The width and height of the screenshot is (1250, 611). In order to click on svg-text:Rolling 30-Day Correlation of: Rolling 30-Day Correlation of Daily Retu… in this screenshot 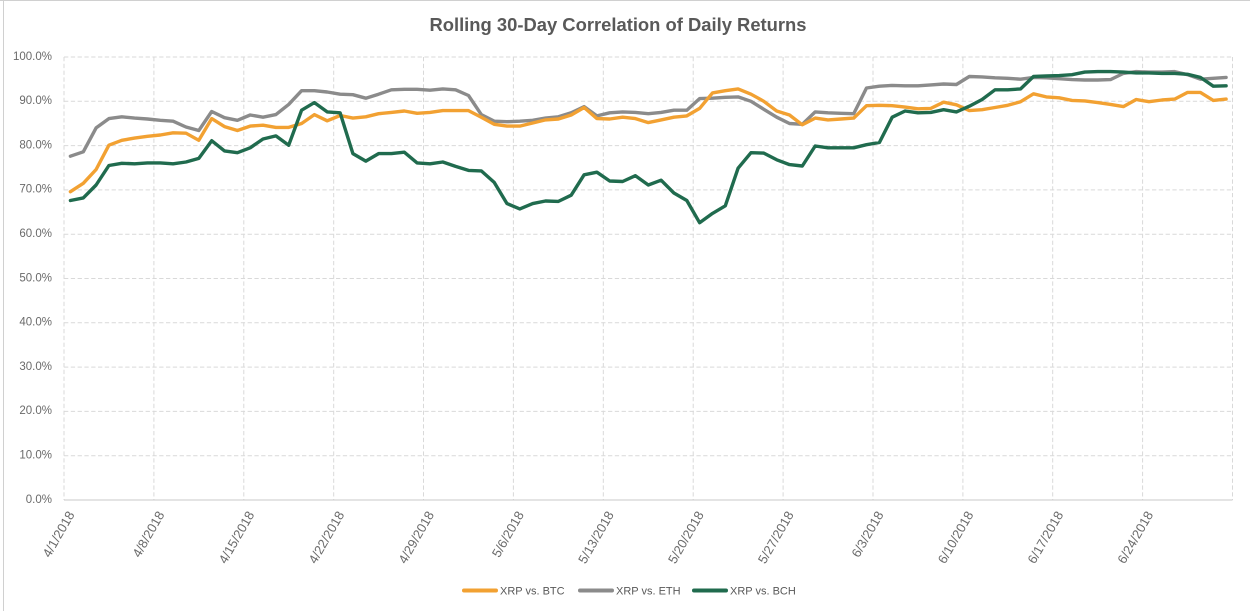, I will do `click(617, 24)`.